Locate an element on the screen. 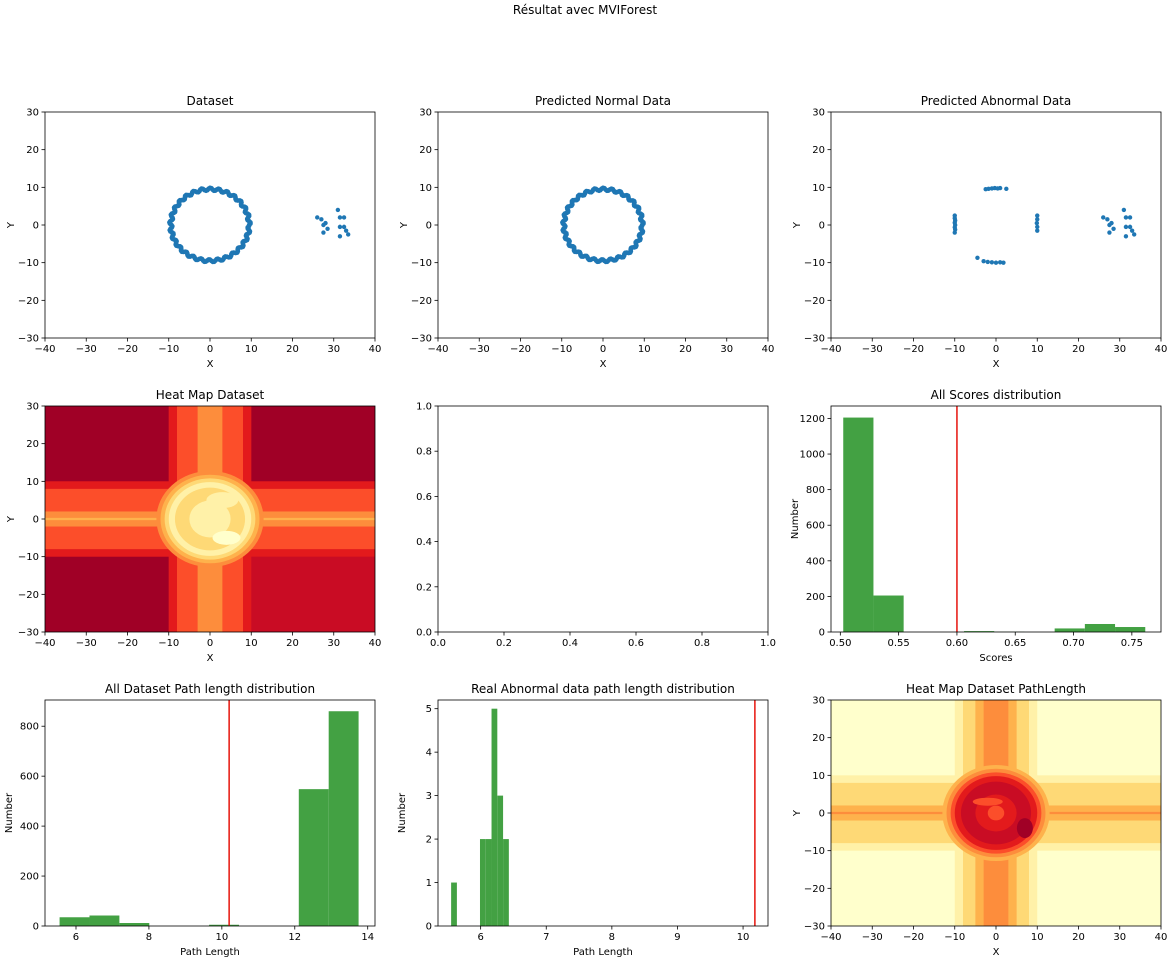 This screenshot has height=961, width=1171. x-tick-label: 0.8 is located at coordinates (702, 643).